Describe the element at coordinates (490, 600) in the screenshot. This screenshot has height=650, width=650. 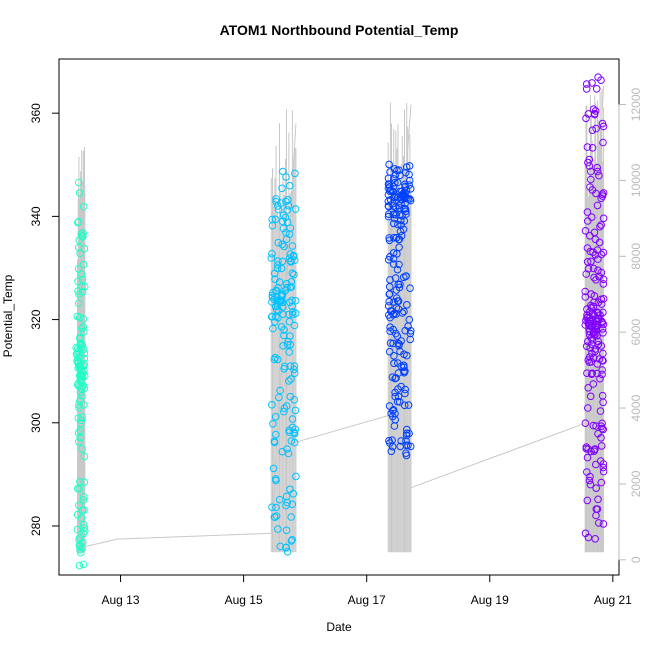
I see `x-tick-label: Aug 19` at that location.